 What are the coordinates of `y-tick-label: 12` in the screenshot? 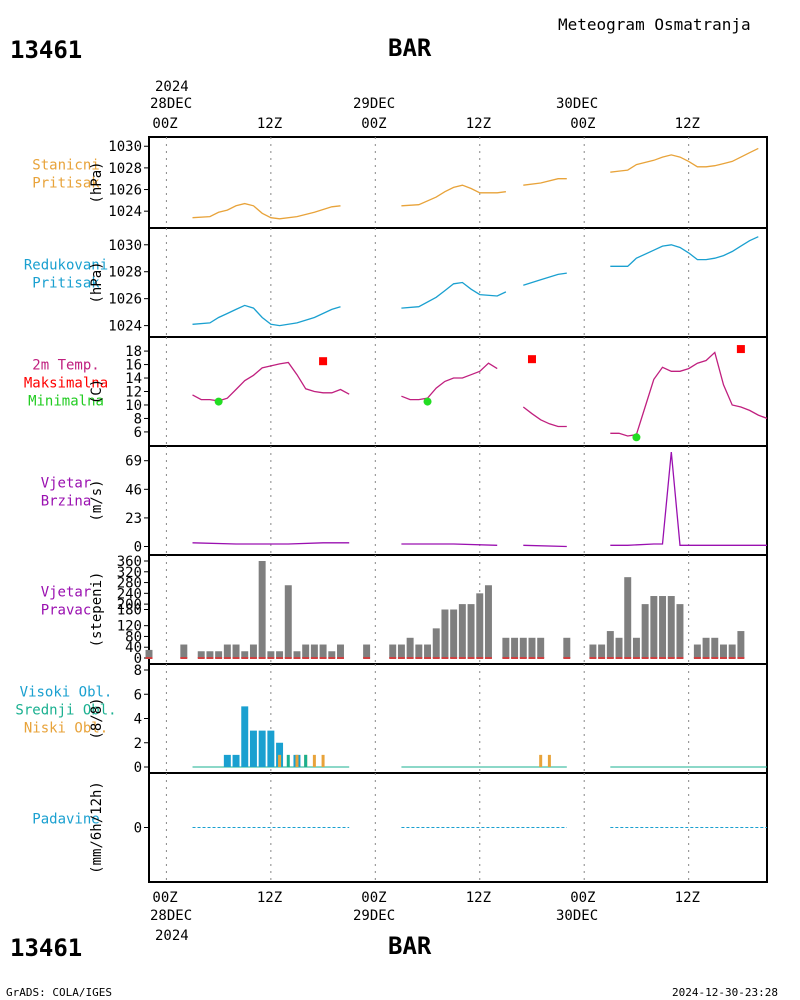 It's located at (133, 393).